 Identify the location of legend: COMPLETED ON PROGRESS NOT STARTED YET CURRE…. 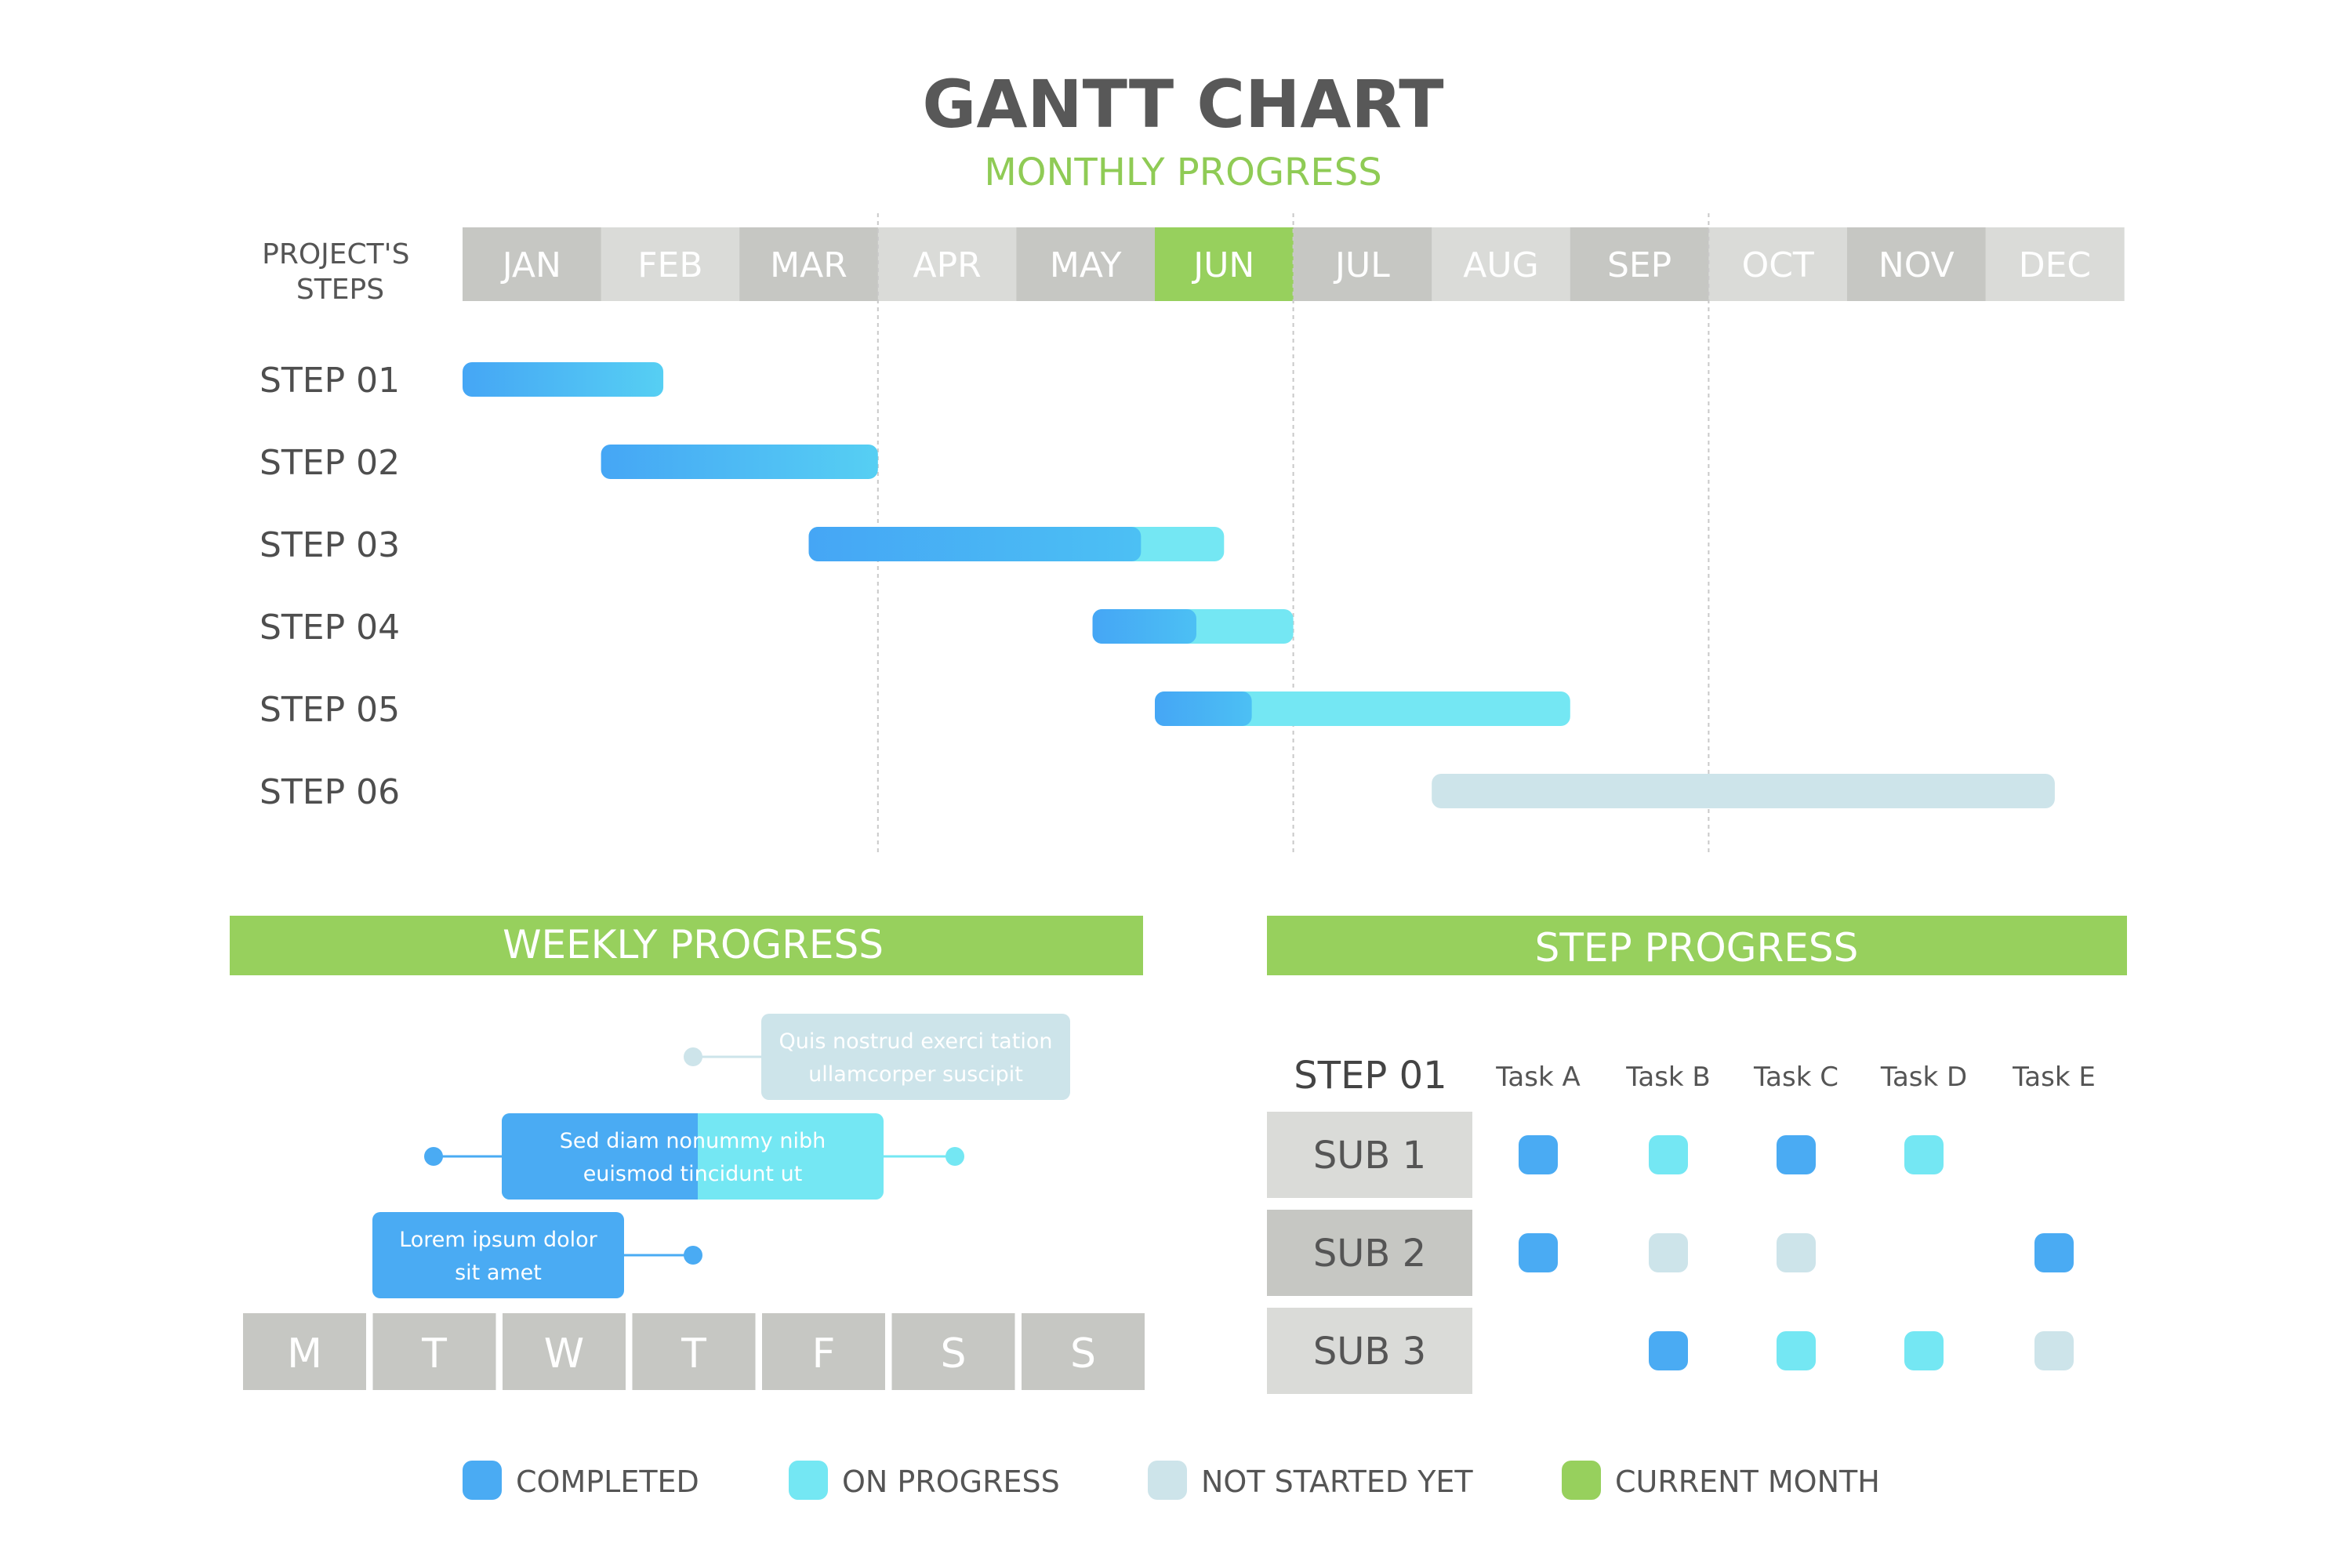
(1171, 1480).